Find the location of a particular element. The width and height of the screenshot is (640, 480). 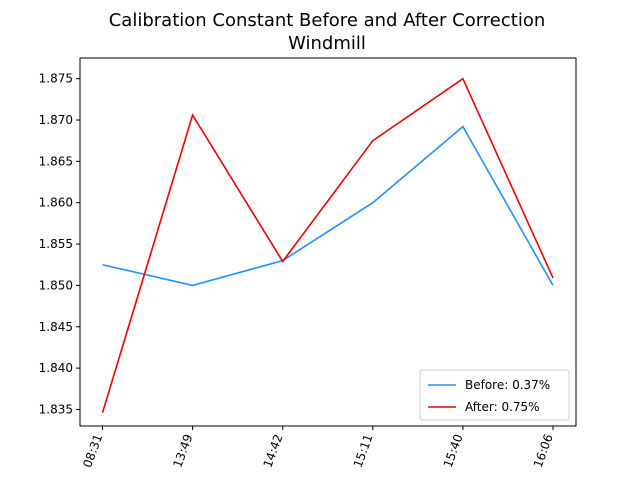

x-tick-label: 08:31 is located at coordinates (92, 450).